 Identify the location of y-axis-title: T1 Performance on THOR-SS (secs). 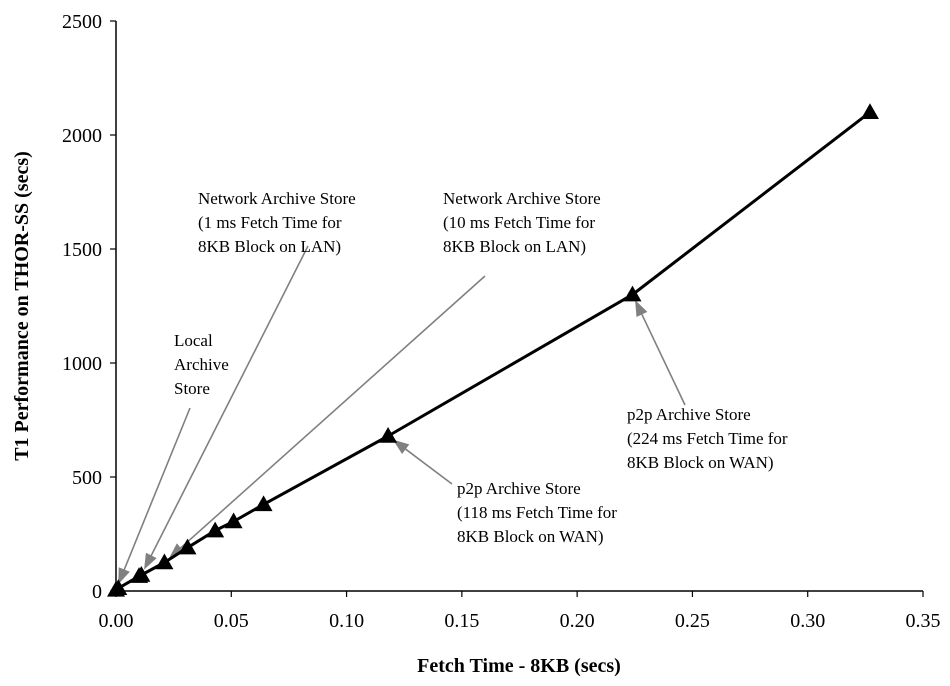
(22, 306).